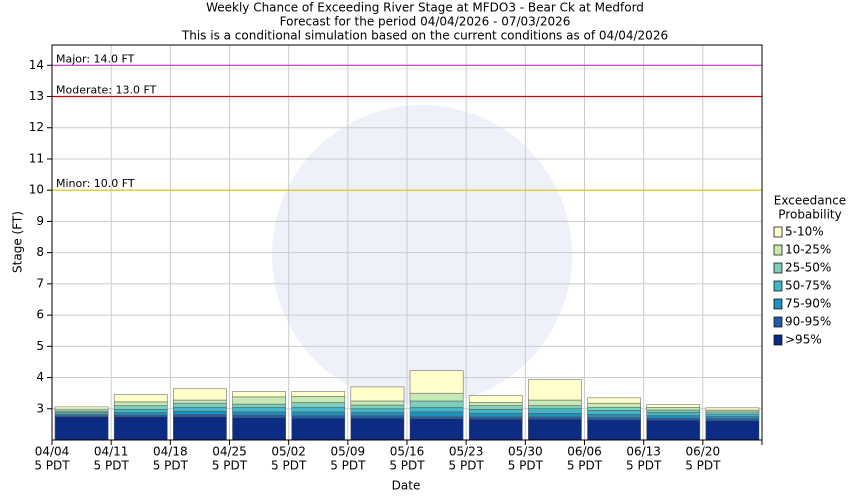  Describe the element at coordinates (808, 286) in the screenshot. I see `legend-label: 50-75%` at that location.